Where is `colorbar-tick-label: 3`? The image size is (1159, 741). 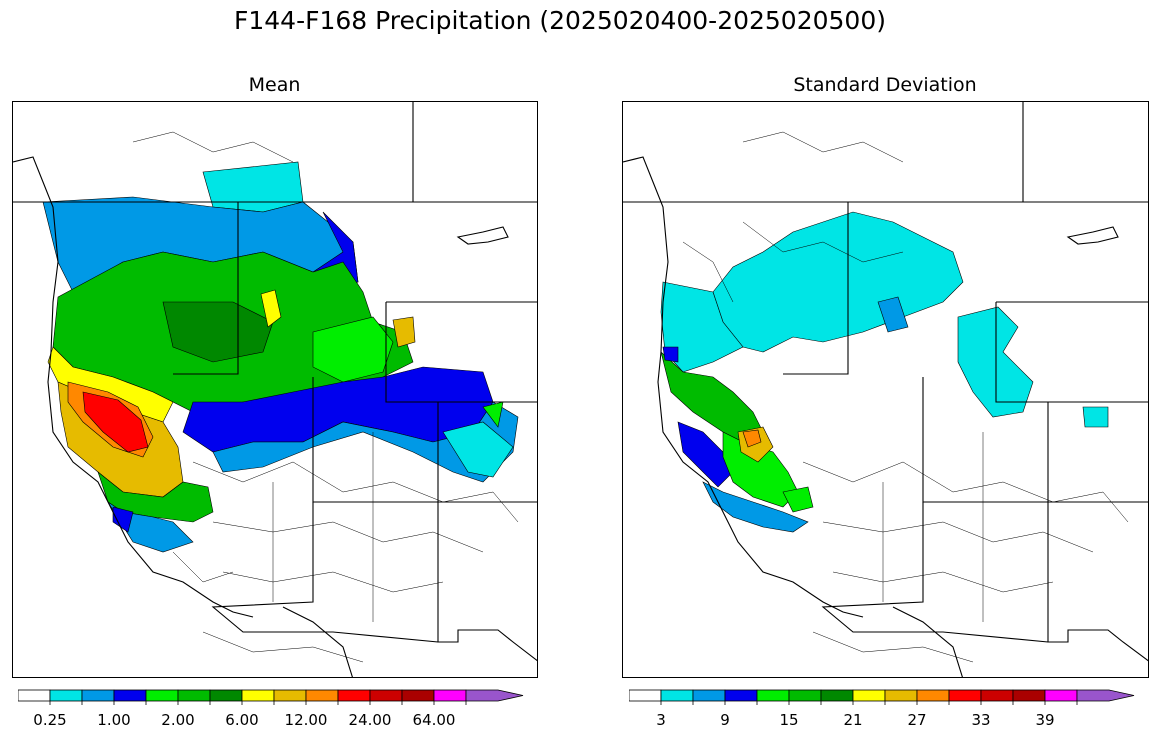
colorbar-tick-label: 3 is located at coordinates (661, 720).